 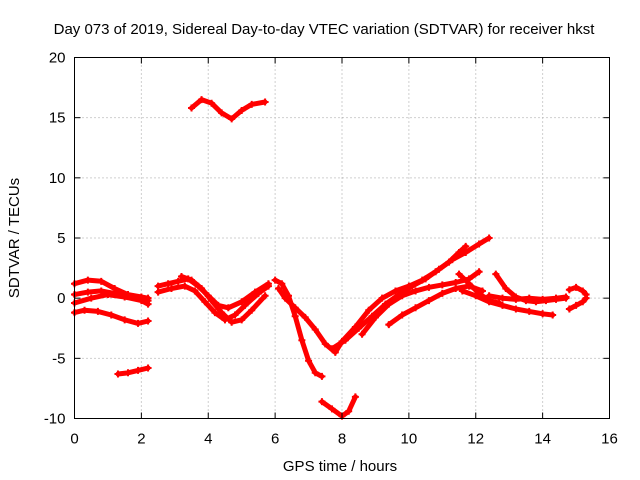 What do you see at coordinates (57, 178) in the screenshot?
I see `y-tick-label: 10` at bounding box center [57, 178].